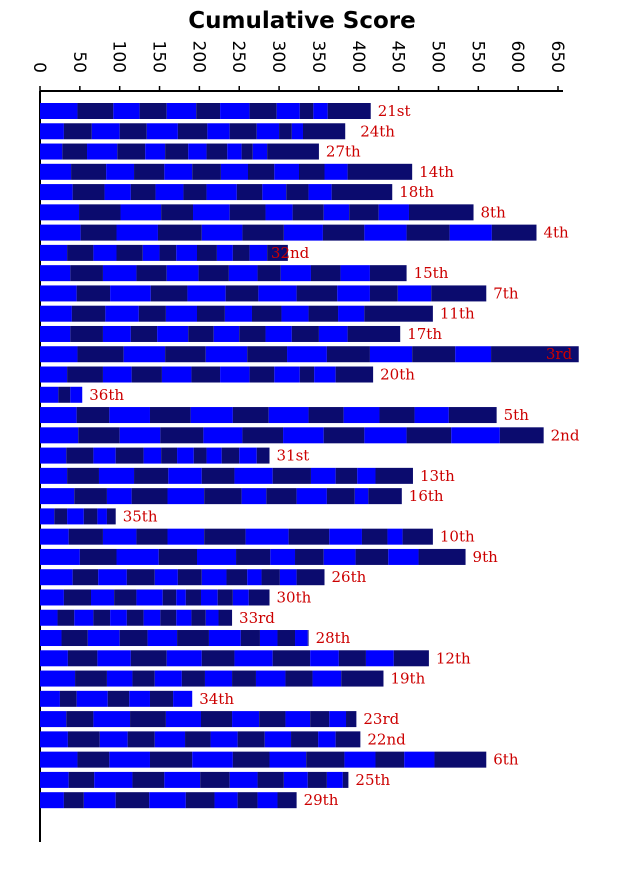 This screenshot has height=881, width=643. I want to click on x-tick-label: 450, so click(398, 57).